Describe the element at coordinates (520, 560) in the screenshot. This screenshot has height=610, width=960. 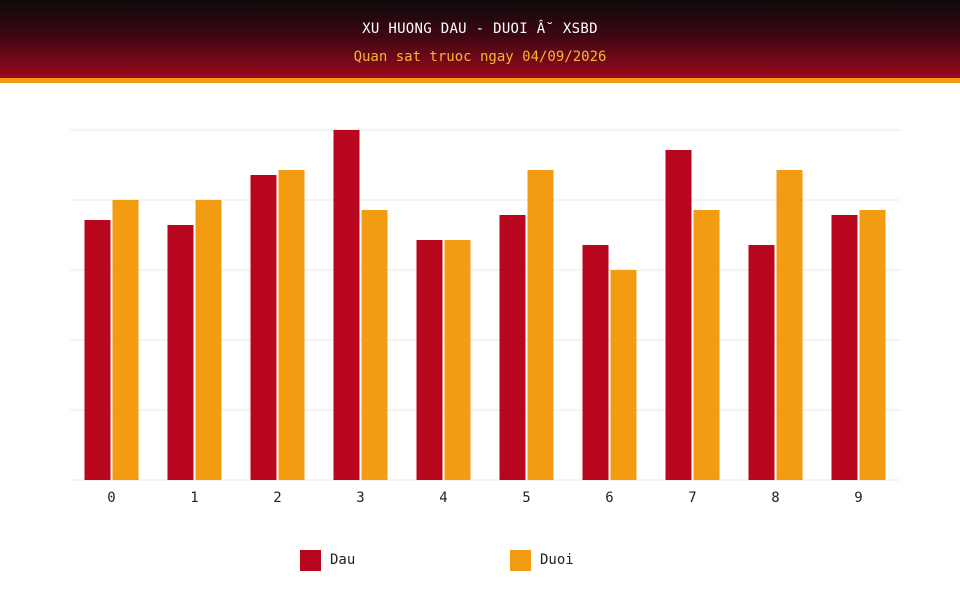
I see `legend-swatch-duoi` at that location.